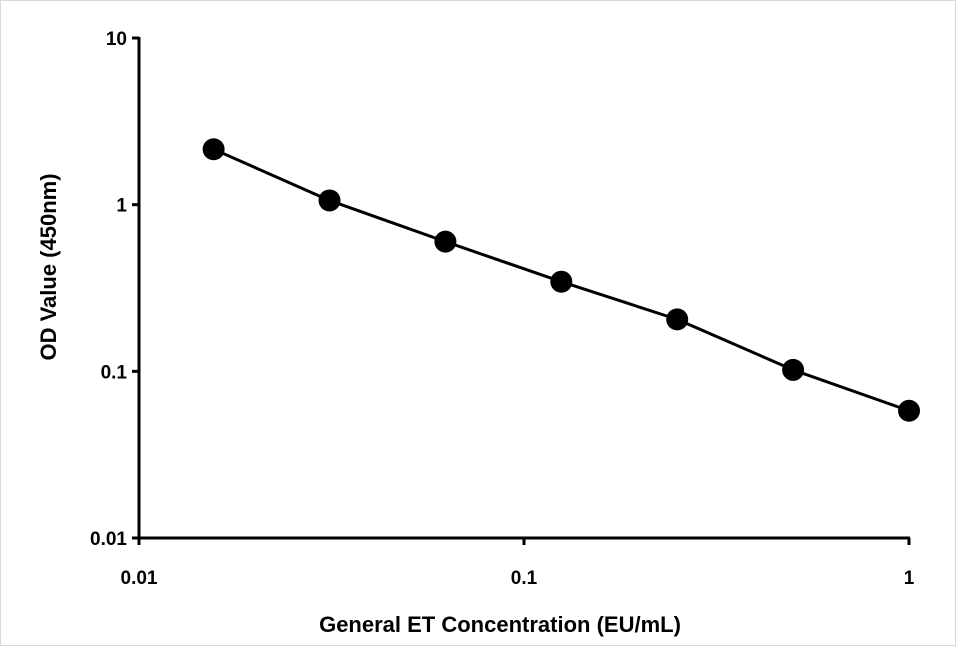 This screenshot has height=647, width=956. Describe the element at coordinates (121, 206) in the screenshot. I see `y-tick-label: 1` at that location.